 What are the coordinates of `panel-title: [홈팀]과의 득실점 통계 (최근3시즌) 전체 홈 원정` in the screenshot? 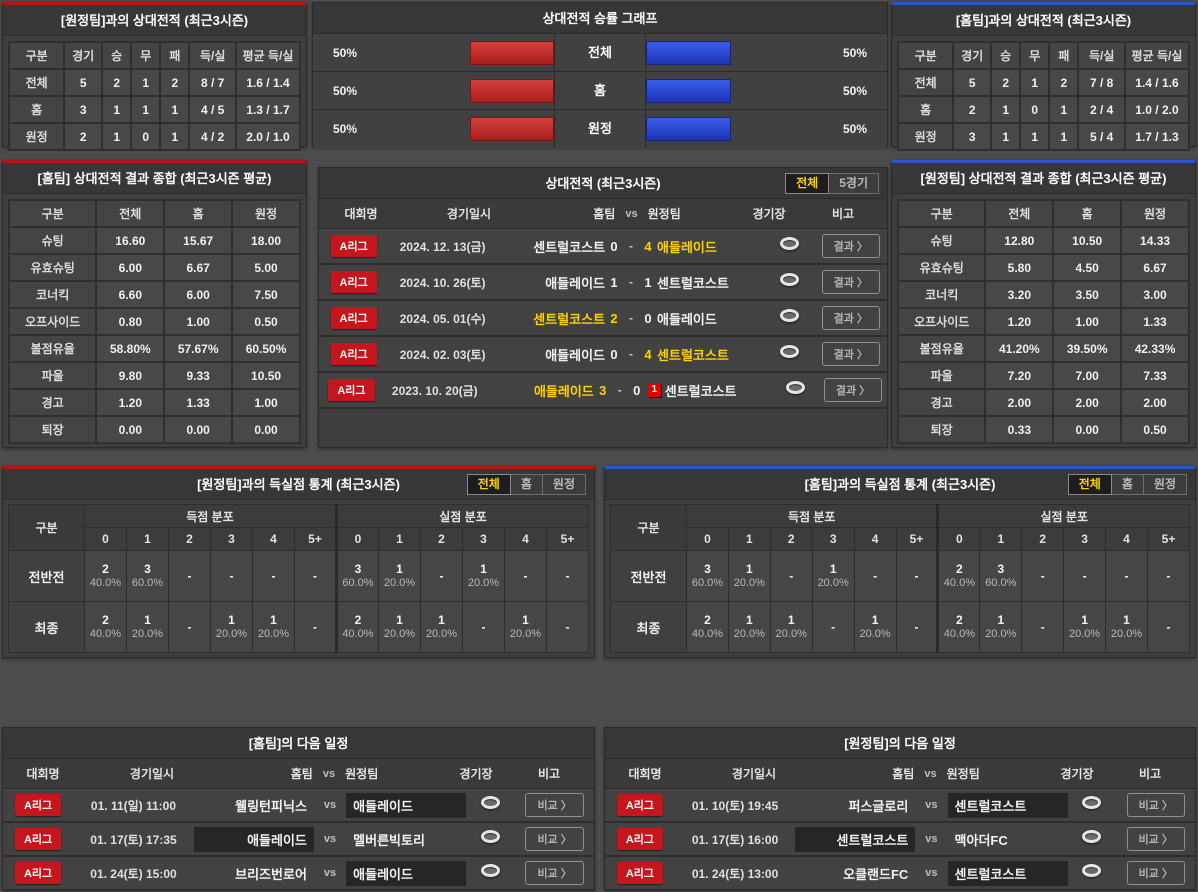 It's located at (900, 484).